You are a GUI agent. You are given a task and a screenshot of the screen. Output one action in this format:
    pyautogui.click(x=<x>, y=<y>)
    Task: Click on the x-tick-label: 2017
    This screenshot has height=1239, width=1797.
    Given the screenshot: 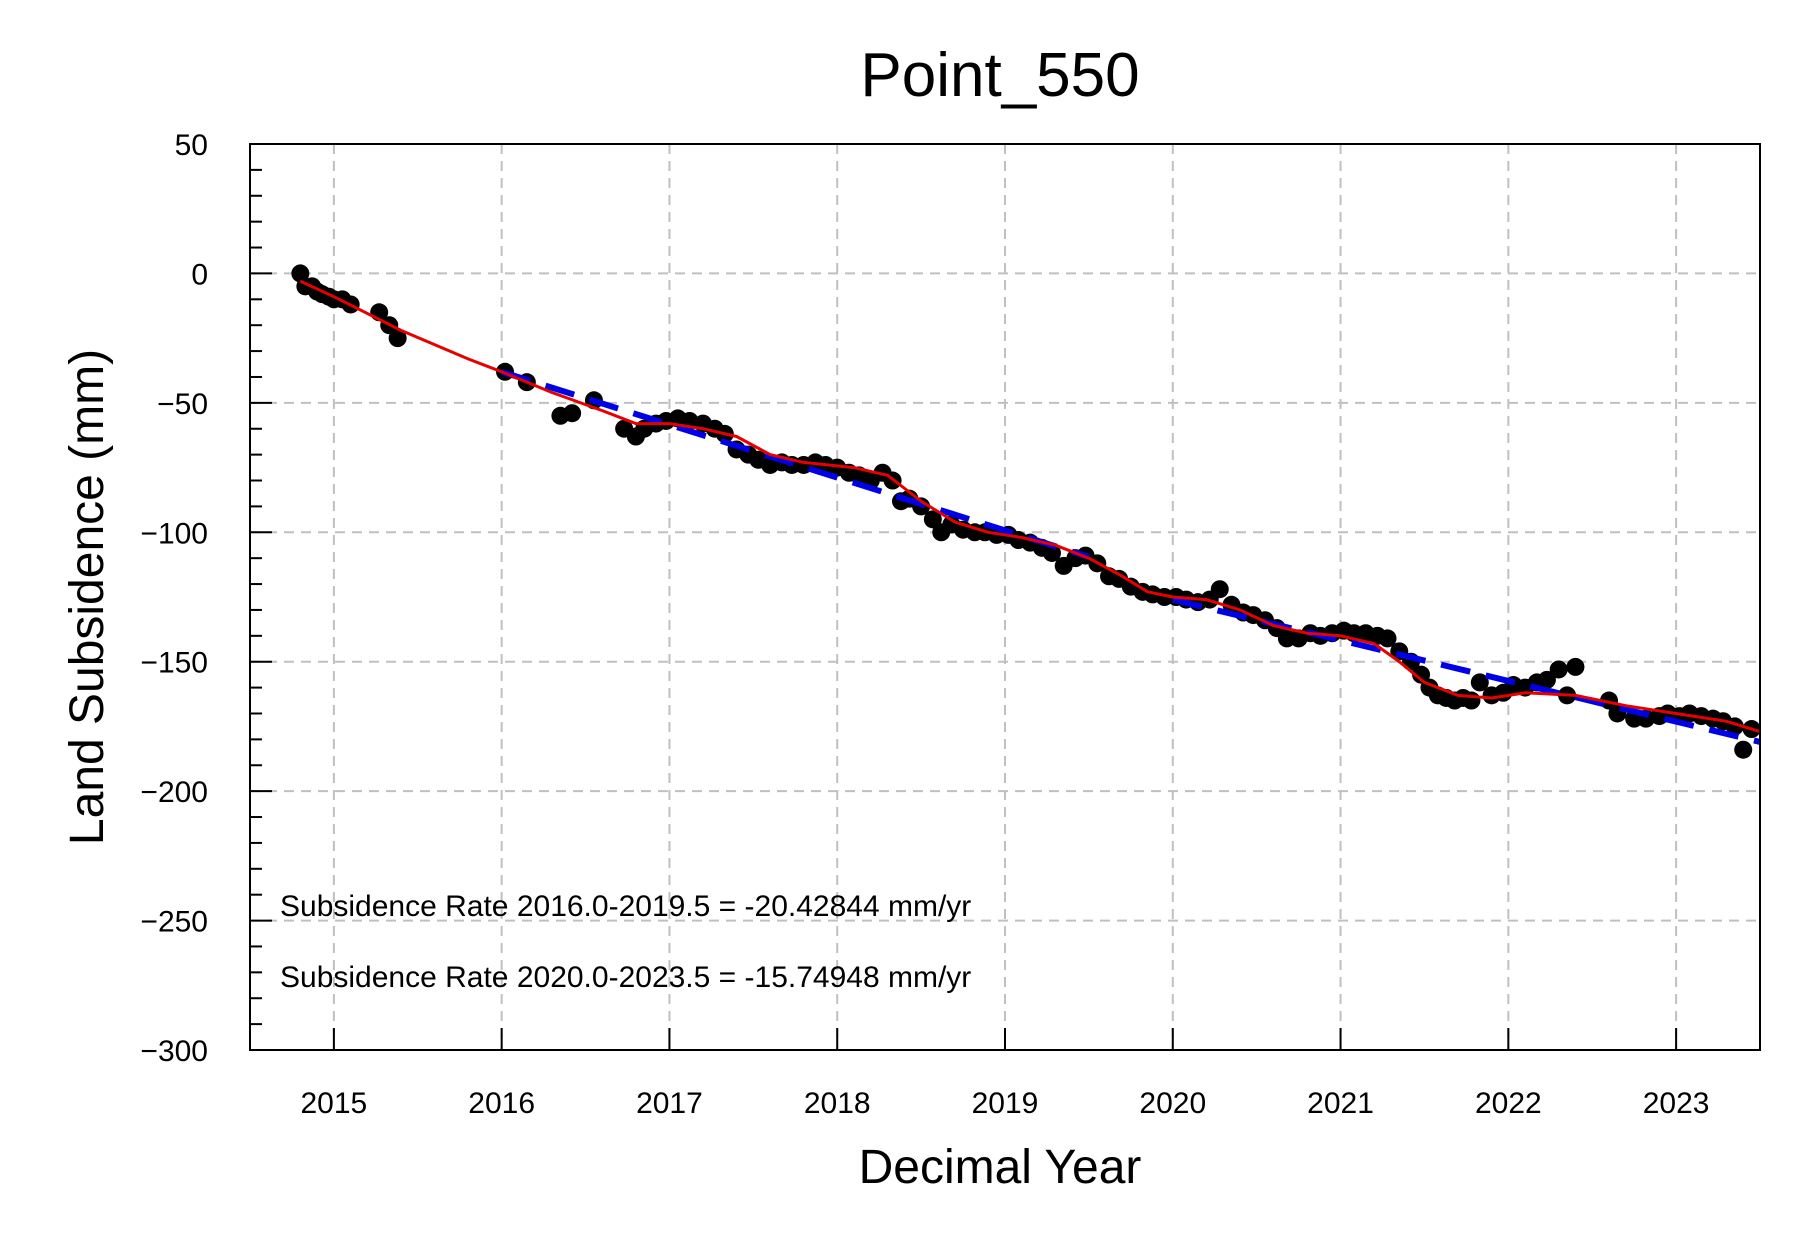 What is the action you would take?
    pyautogui.click(x=669, y=1103)
    